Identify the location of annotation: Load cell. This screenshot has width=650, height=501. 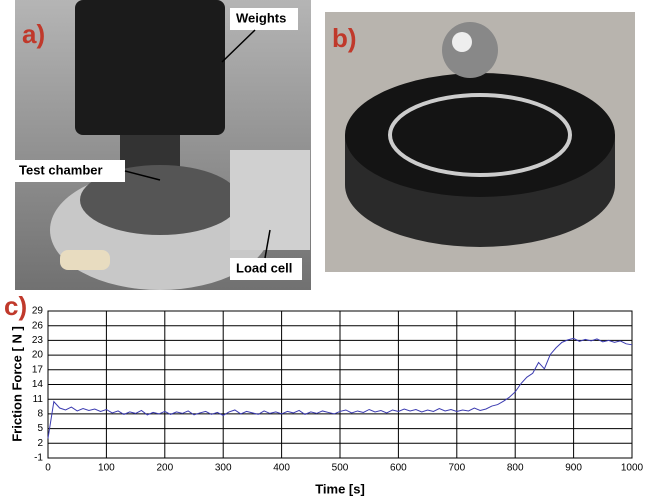
(264, 267).